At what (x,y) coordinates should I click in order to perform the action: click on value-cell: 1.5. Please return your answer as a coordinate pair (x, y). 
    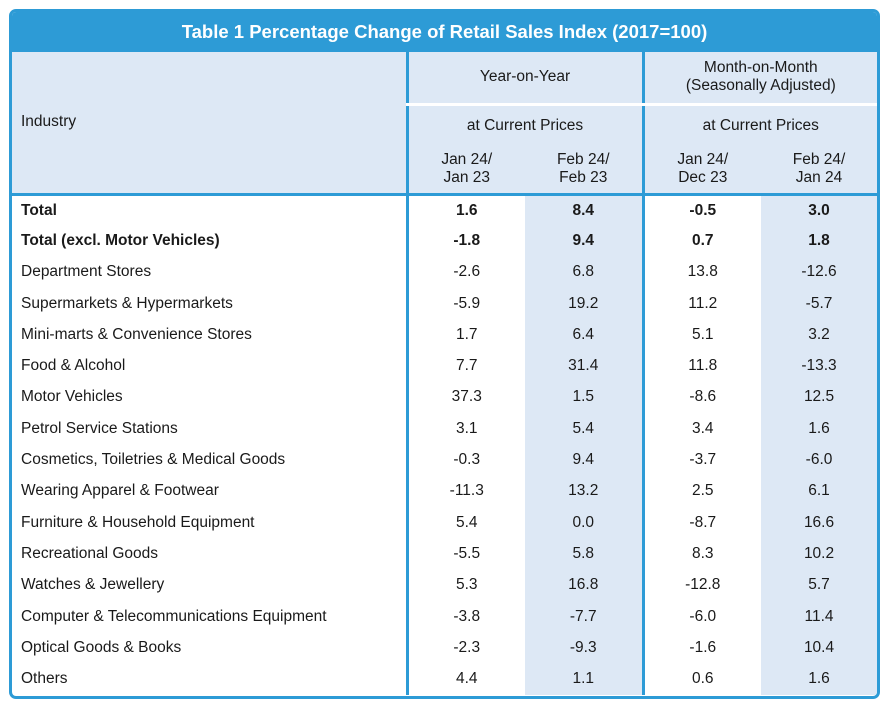
    Looking at the image, I should click on (584, 397).